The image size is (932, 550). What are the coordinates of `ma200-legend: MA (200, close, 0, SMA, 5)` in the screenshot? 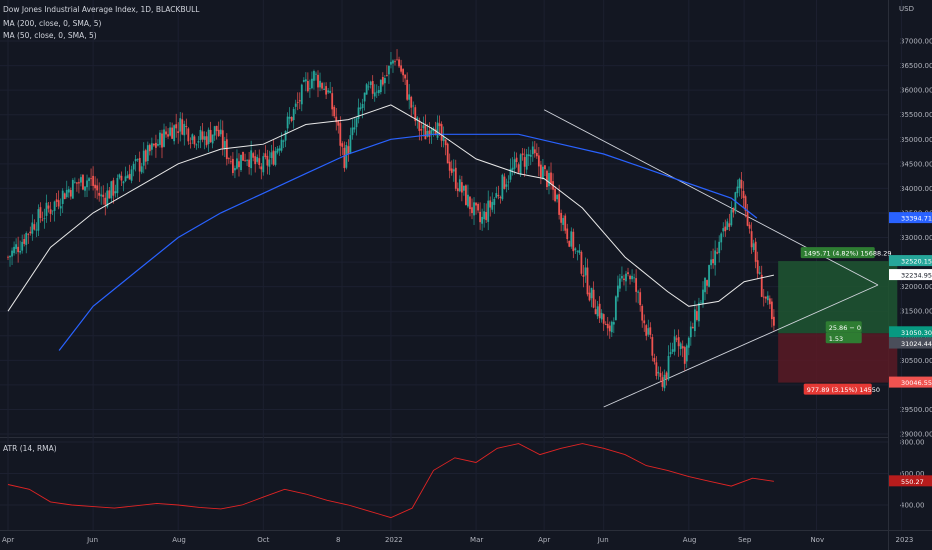 It's located at (52, 23).